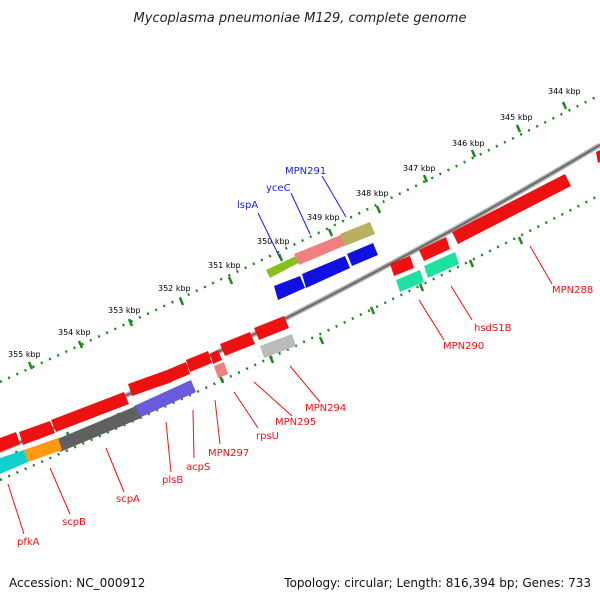 This screenshot has width=600, height=600. What do you see at coordinates (441, 265) in the screenshot?
I see `gene-hsdS1B` at bounding box center [441, 265].